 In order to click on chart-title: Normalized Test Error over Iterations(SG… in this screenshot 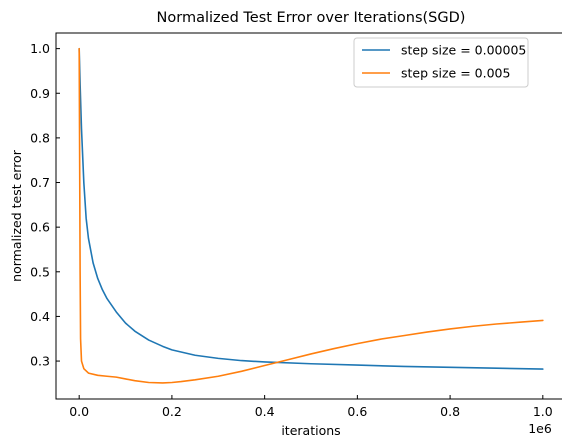, I will do `click(311, 18)`.